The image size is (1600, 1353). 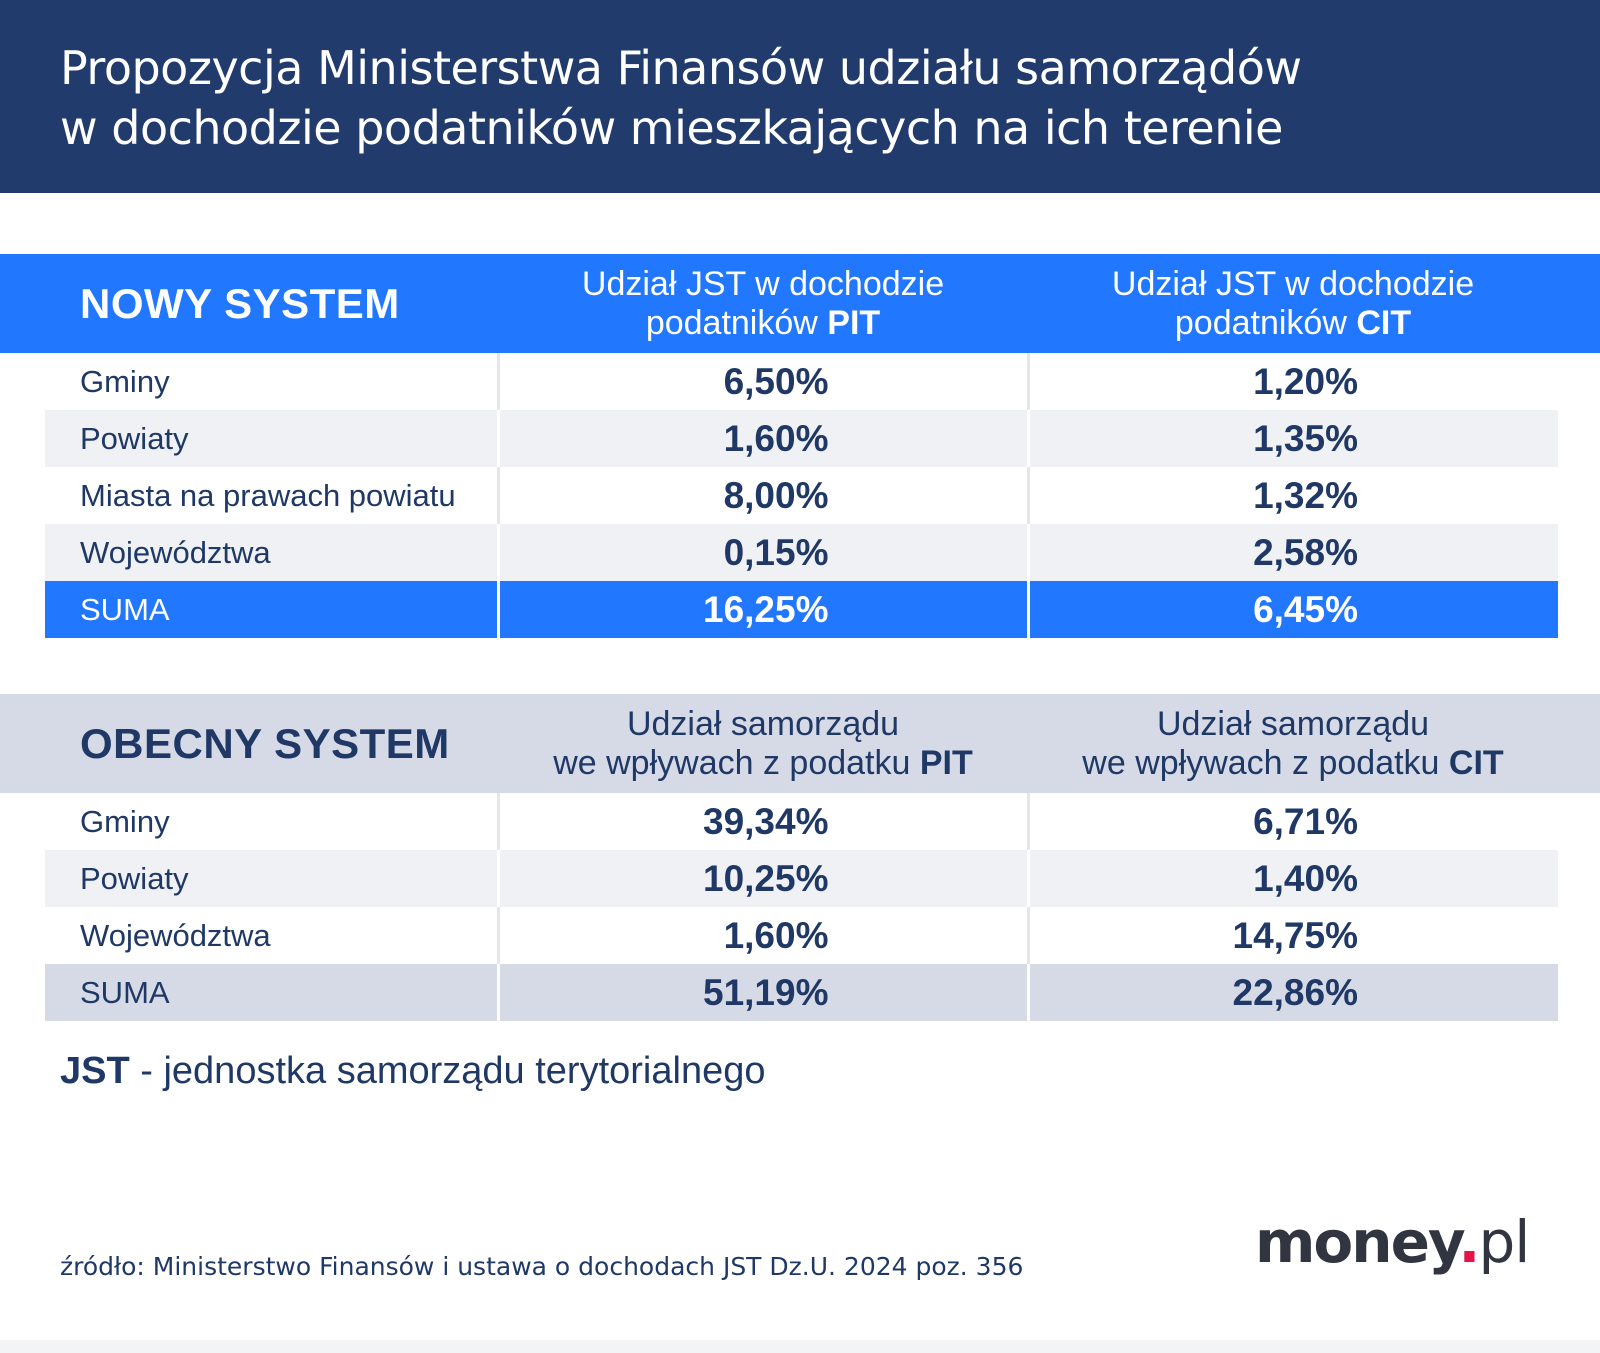 I want to click on pit-value: 0,15%, so click(x=762, y=552).